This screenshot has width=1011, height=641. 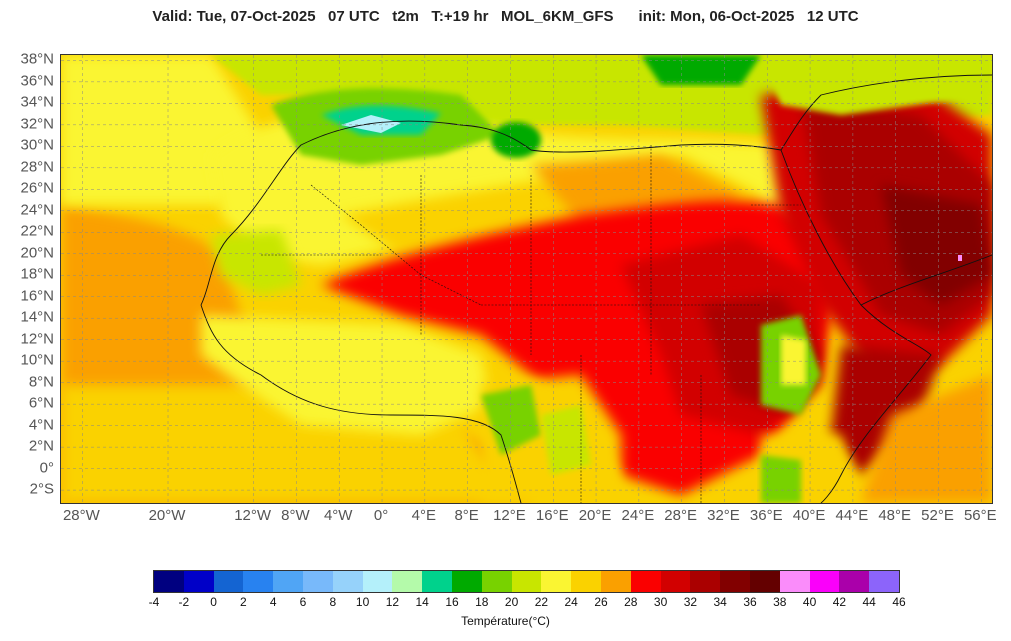 I want to click on lat-tick-label: 2°S, so click(x=41, y=489).